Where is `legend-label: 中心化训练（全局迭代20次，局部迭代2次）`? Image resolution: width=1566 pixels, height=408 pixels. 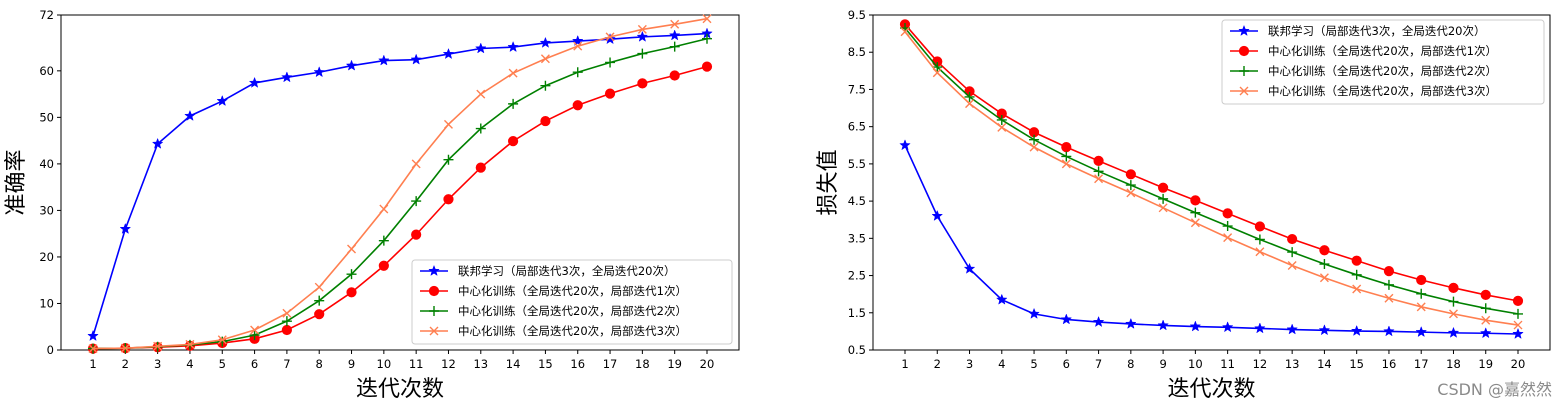 legend-label: 中心化训练（全局迭代20次，局部迭代2次） is located at coordinates (1382, 71).